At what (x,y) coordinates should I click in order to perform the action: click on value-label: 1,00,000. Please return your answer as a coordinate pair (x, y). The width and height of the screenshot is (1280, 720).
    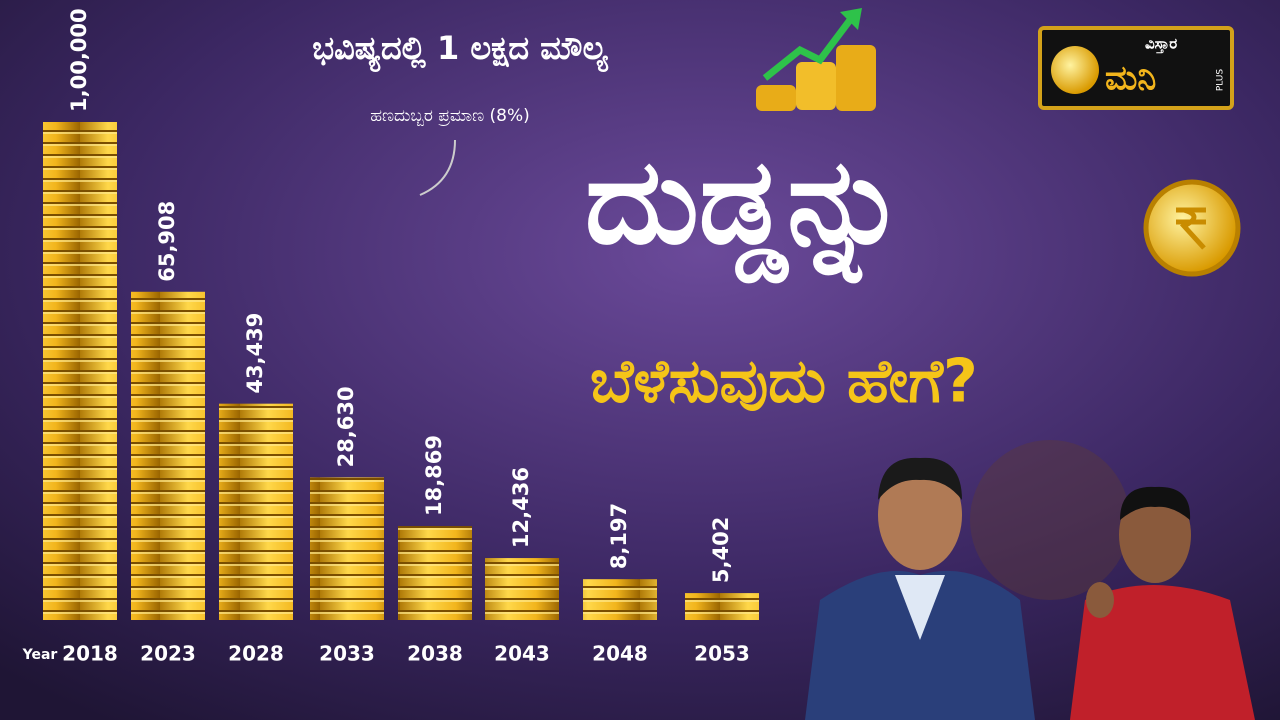
    Looking at the image, I should click on (79, 60).